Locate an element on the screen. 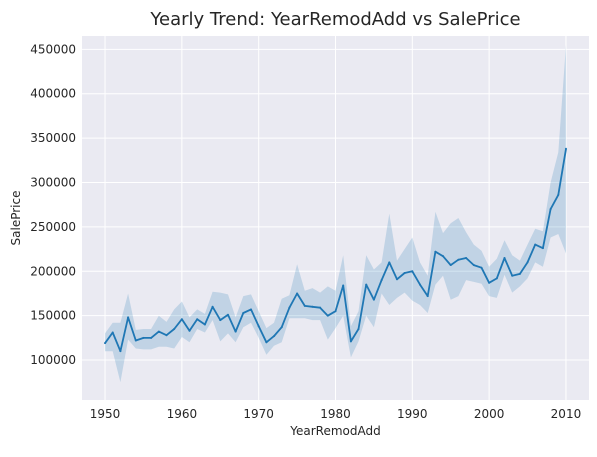  y-tick-label: 400000 is located at coordinates (53, 94).